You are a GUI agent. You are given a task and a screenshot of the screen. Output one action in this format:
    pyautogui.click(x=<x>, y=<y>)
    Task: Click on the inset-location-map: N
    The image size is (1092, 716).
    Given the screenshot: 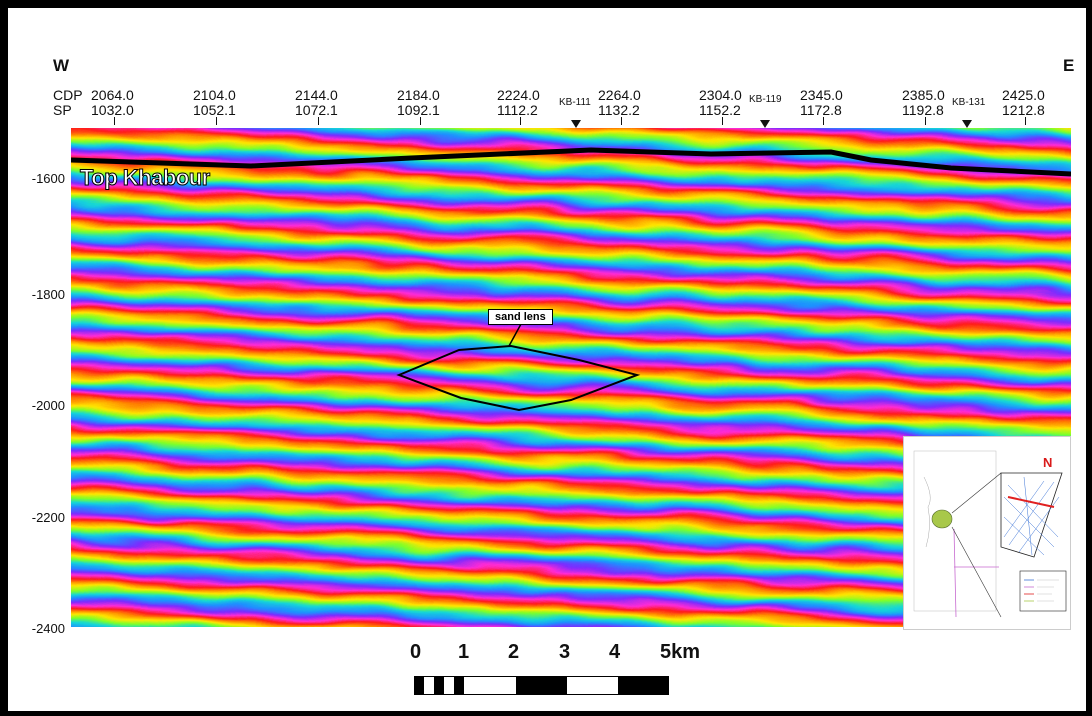 What is the action you would take?
    pyautogui.click(x=987, y=533)
    